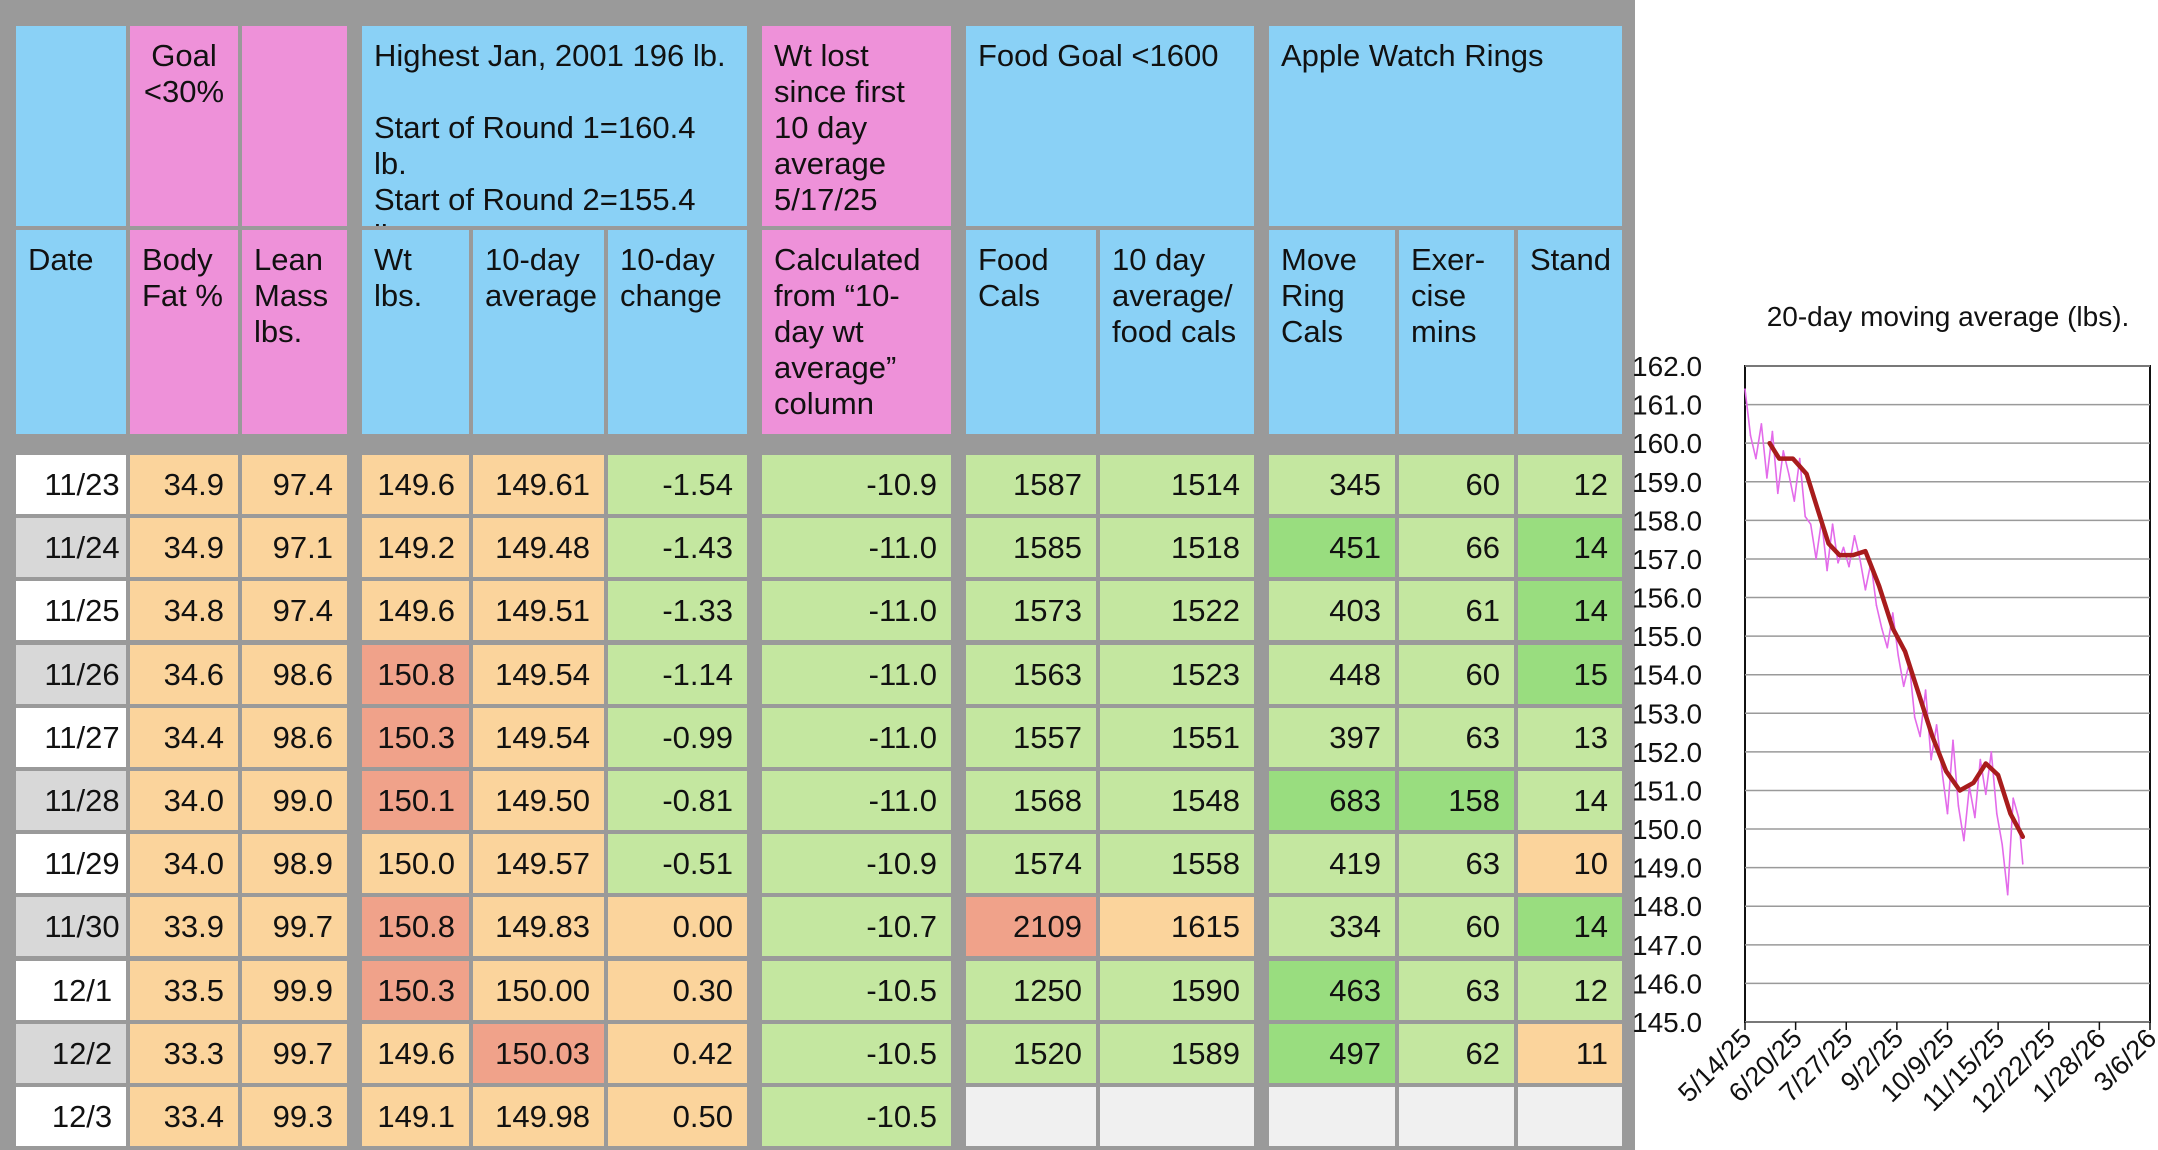 The image size is (2158, 1150). I want to click on cell-ten-day-change: -0.51, so click(677, 863).